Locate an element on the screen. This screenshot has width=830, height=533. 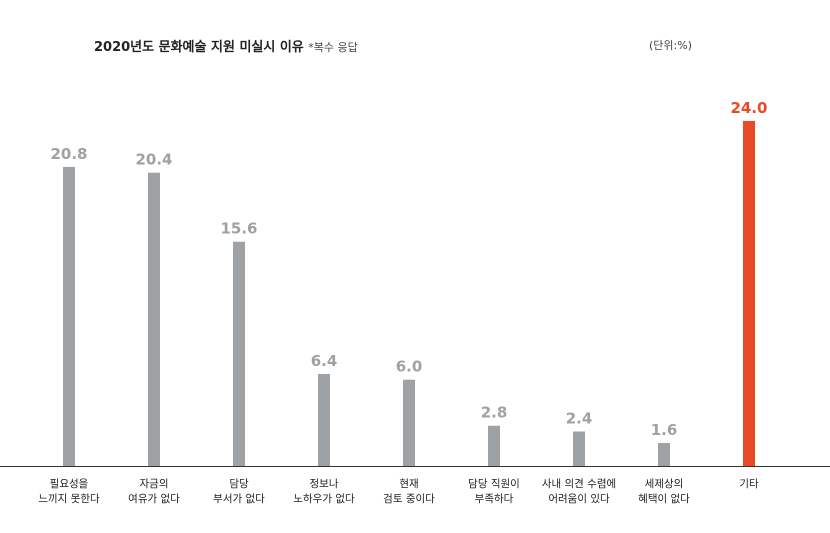
chart-subtitle: *복수 응답 is located at coordinates (333, 47).